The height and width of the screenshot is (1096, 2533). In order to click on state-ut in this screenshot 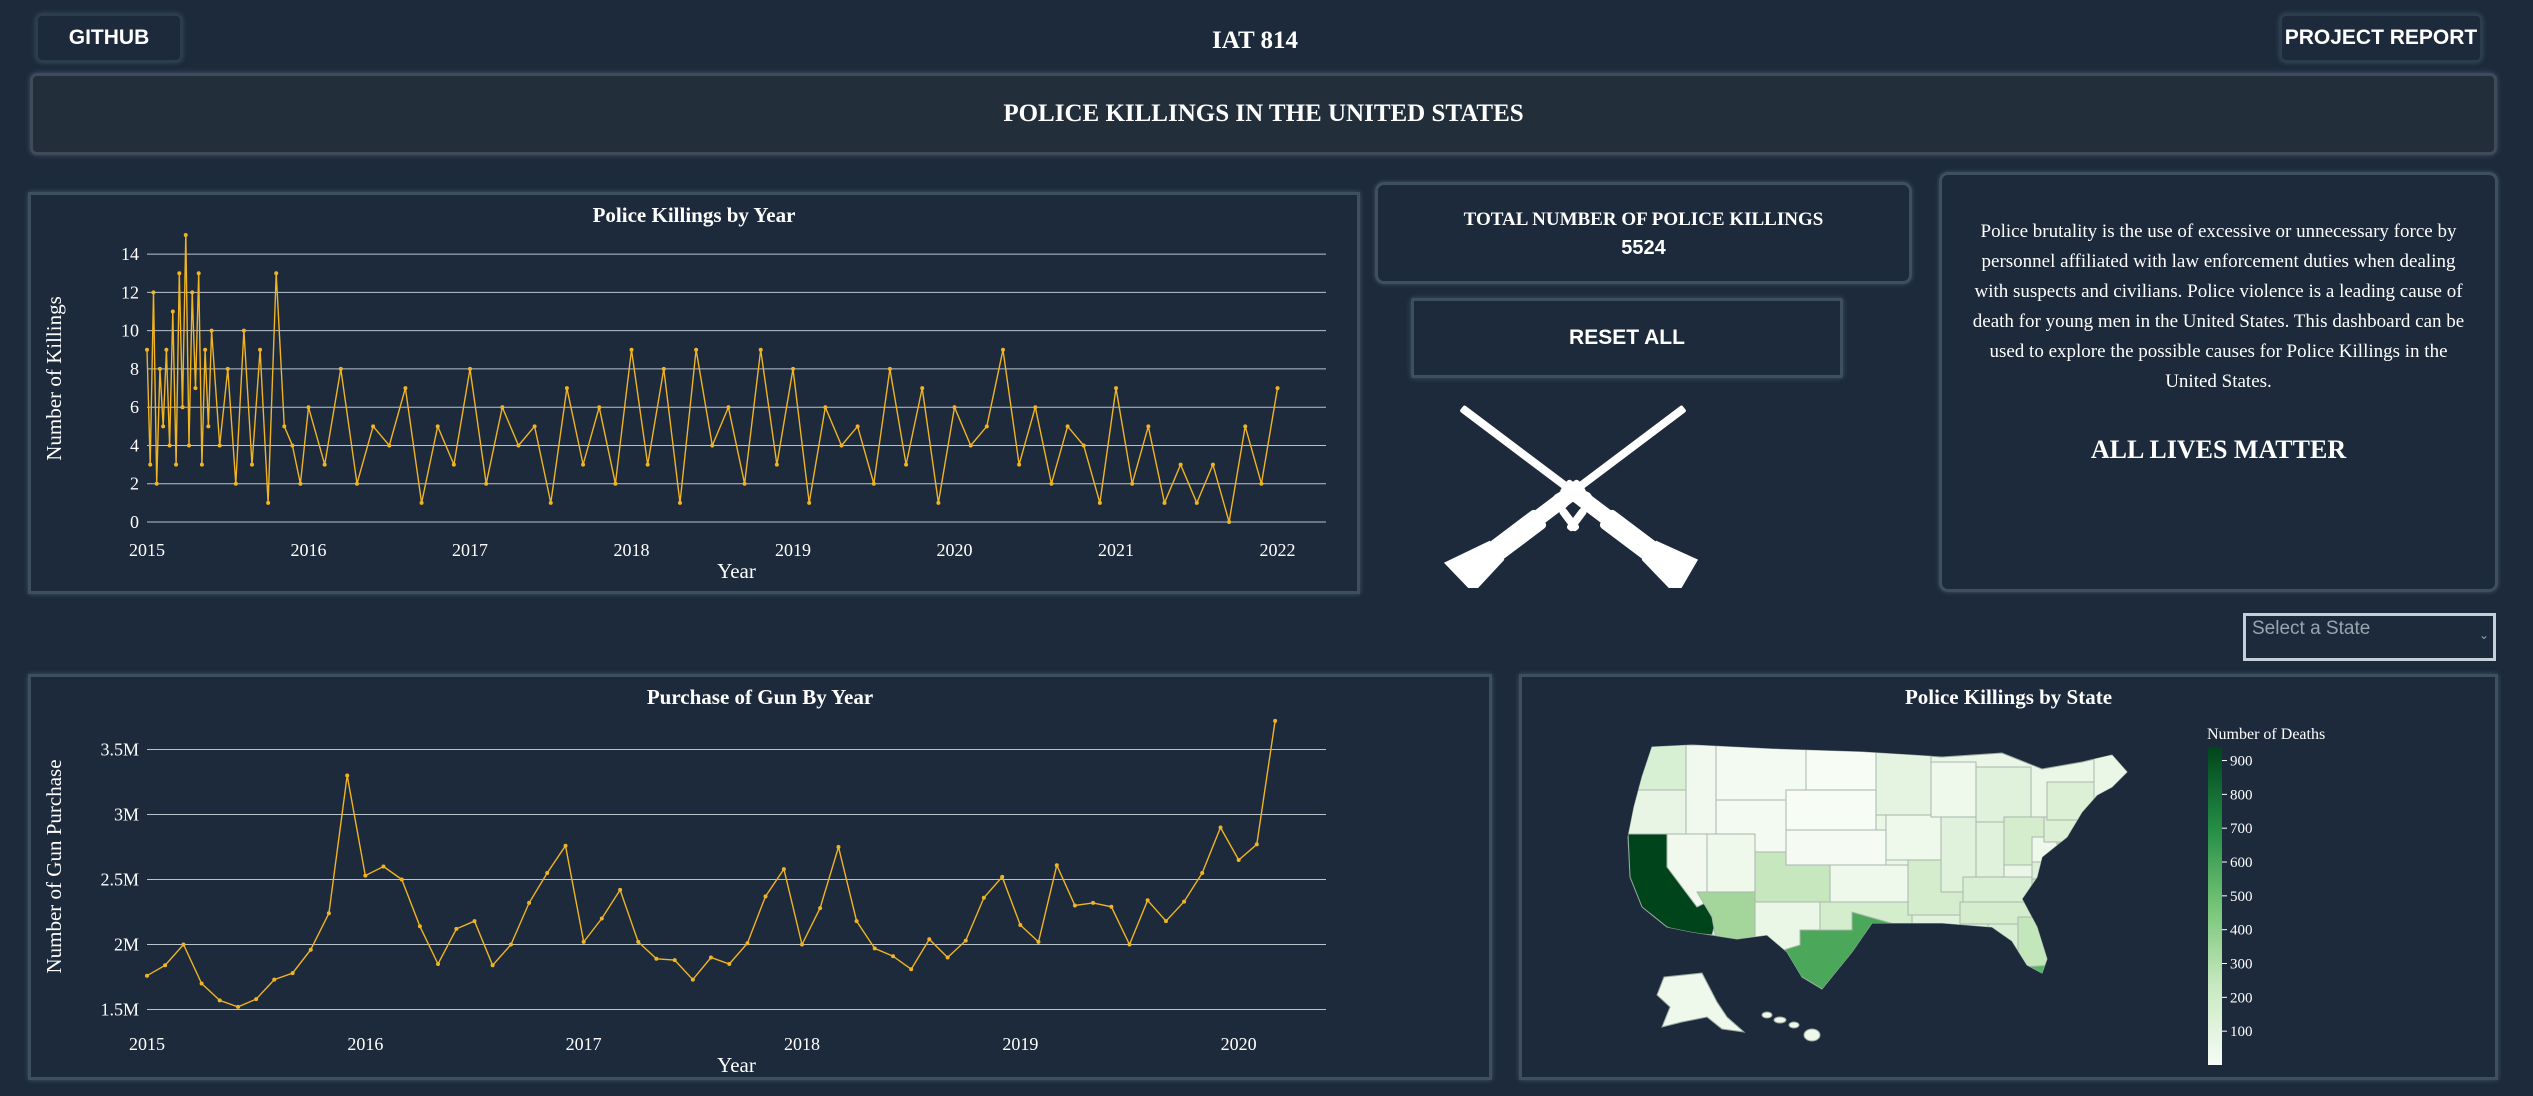, I will do `click(1731, 863)`.